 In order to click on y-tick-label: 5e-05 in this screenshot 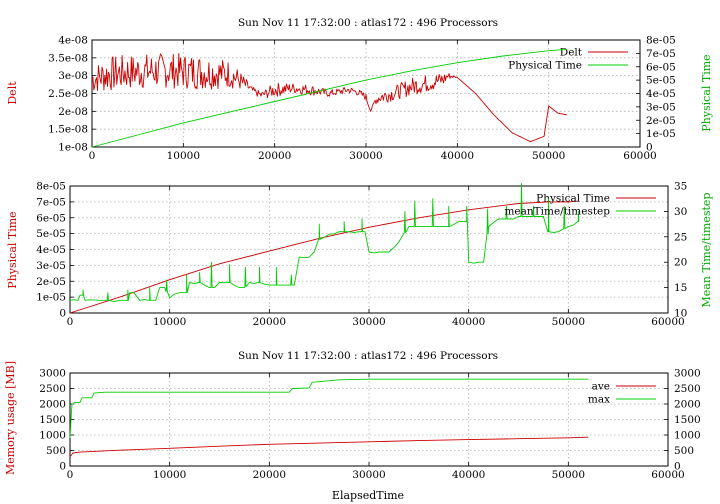, I will do `click(51, 234)`.